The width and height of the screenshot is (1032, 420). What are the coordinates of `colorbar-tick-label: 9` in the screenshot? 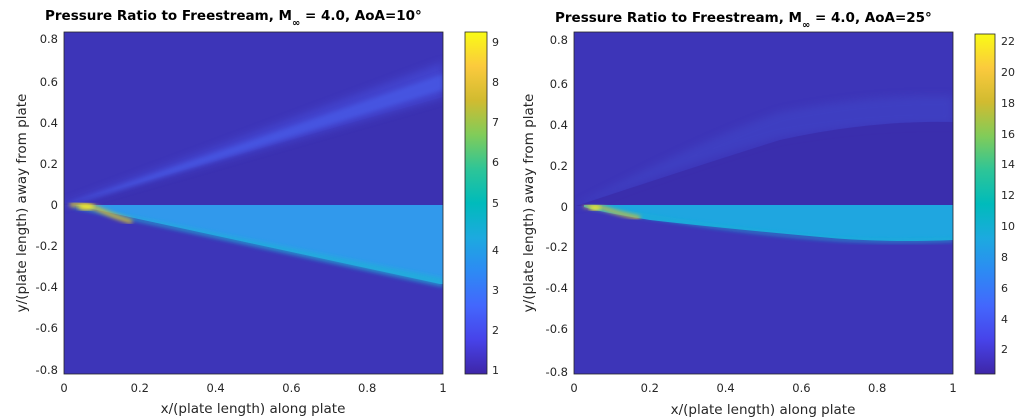 It's located at (495, 42).